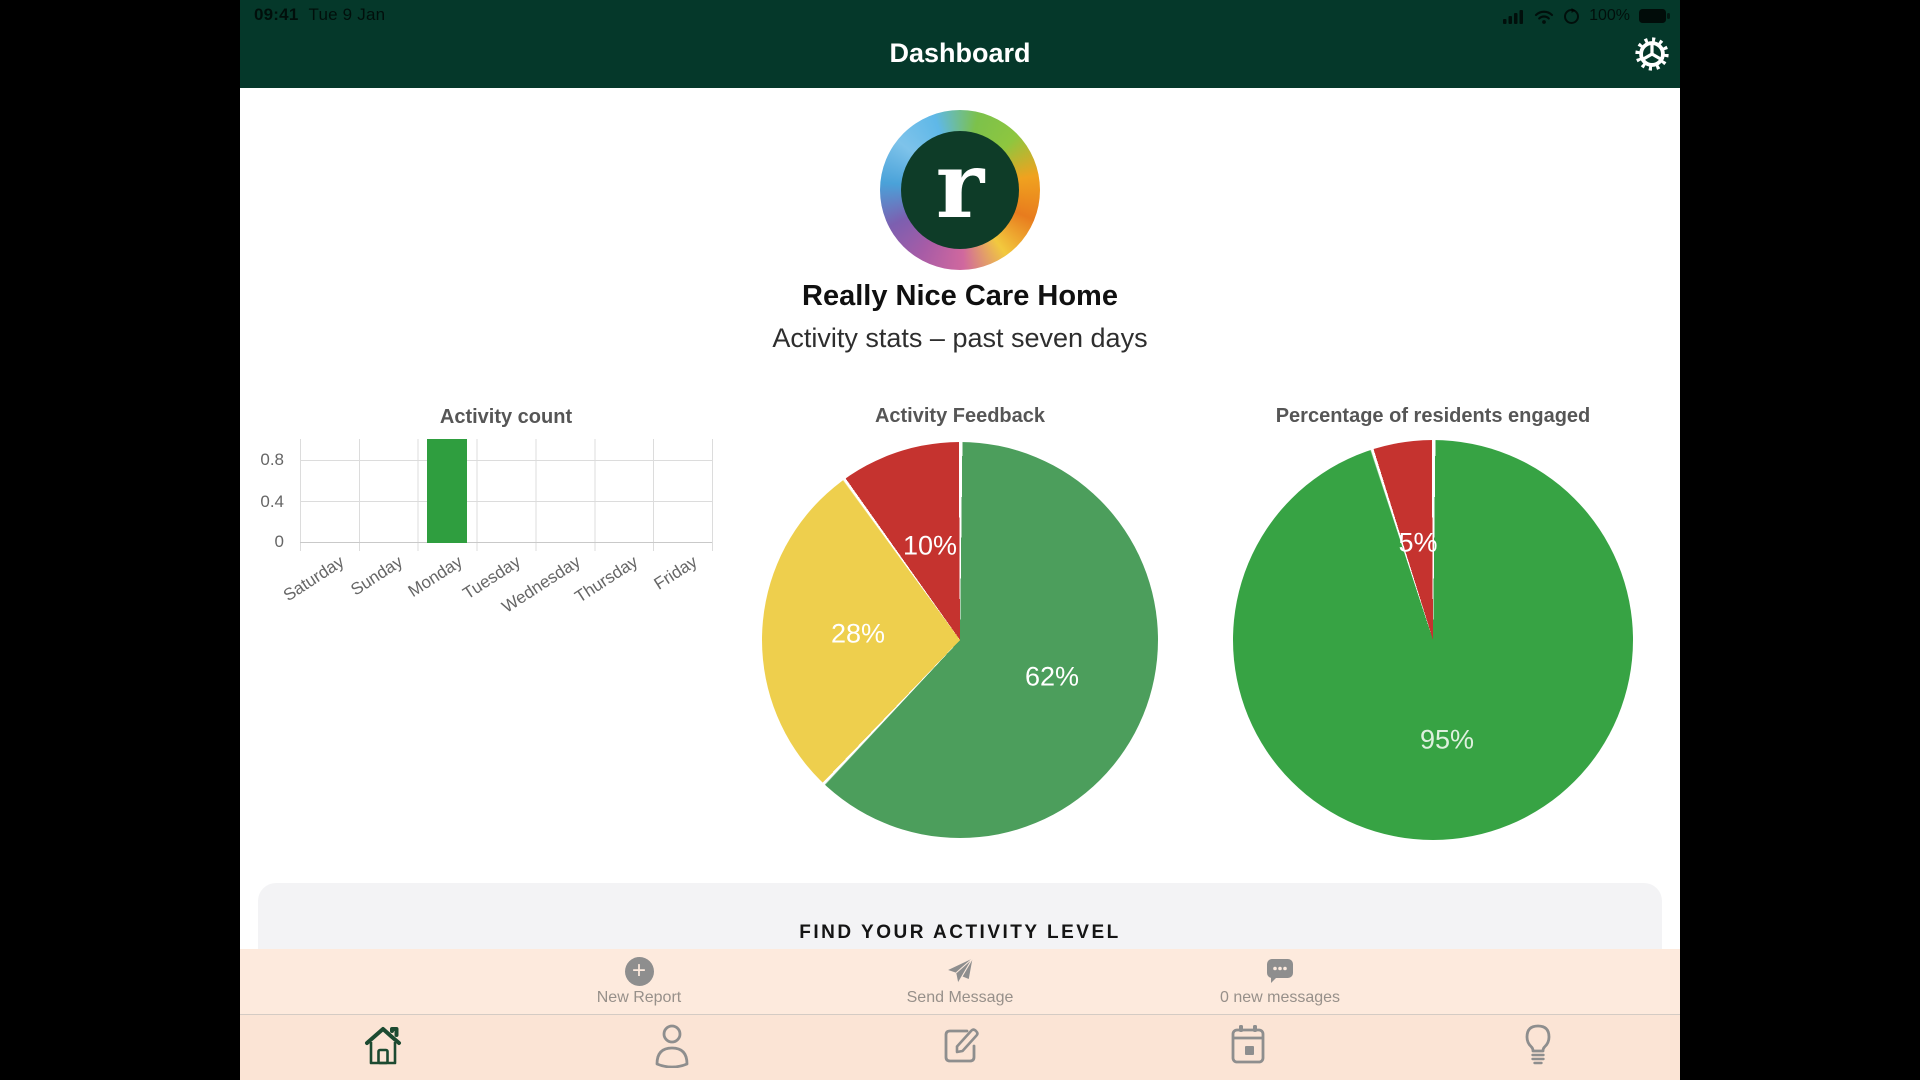  Describe the element at coordinates (960, 338) in the screenshot. I see `stats-subtitle: Activity stats – past seven days` at that location.